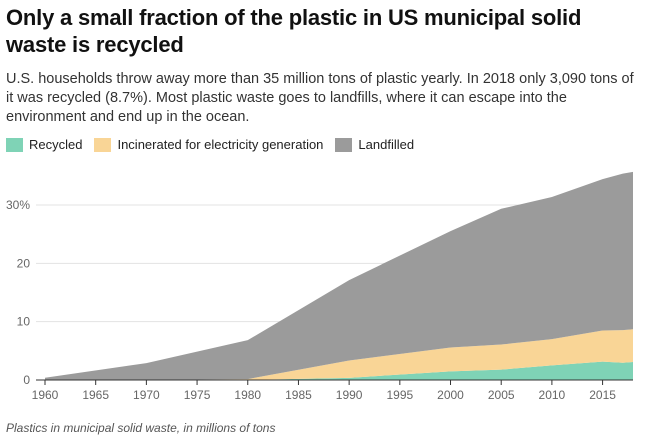  What do you see at coordinates (339, 370) in the screenshot?
I see `area-recycled` at bounding box center [339, 370].